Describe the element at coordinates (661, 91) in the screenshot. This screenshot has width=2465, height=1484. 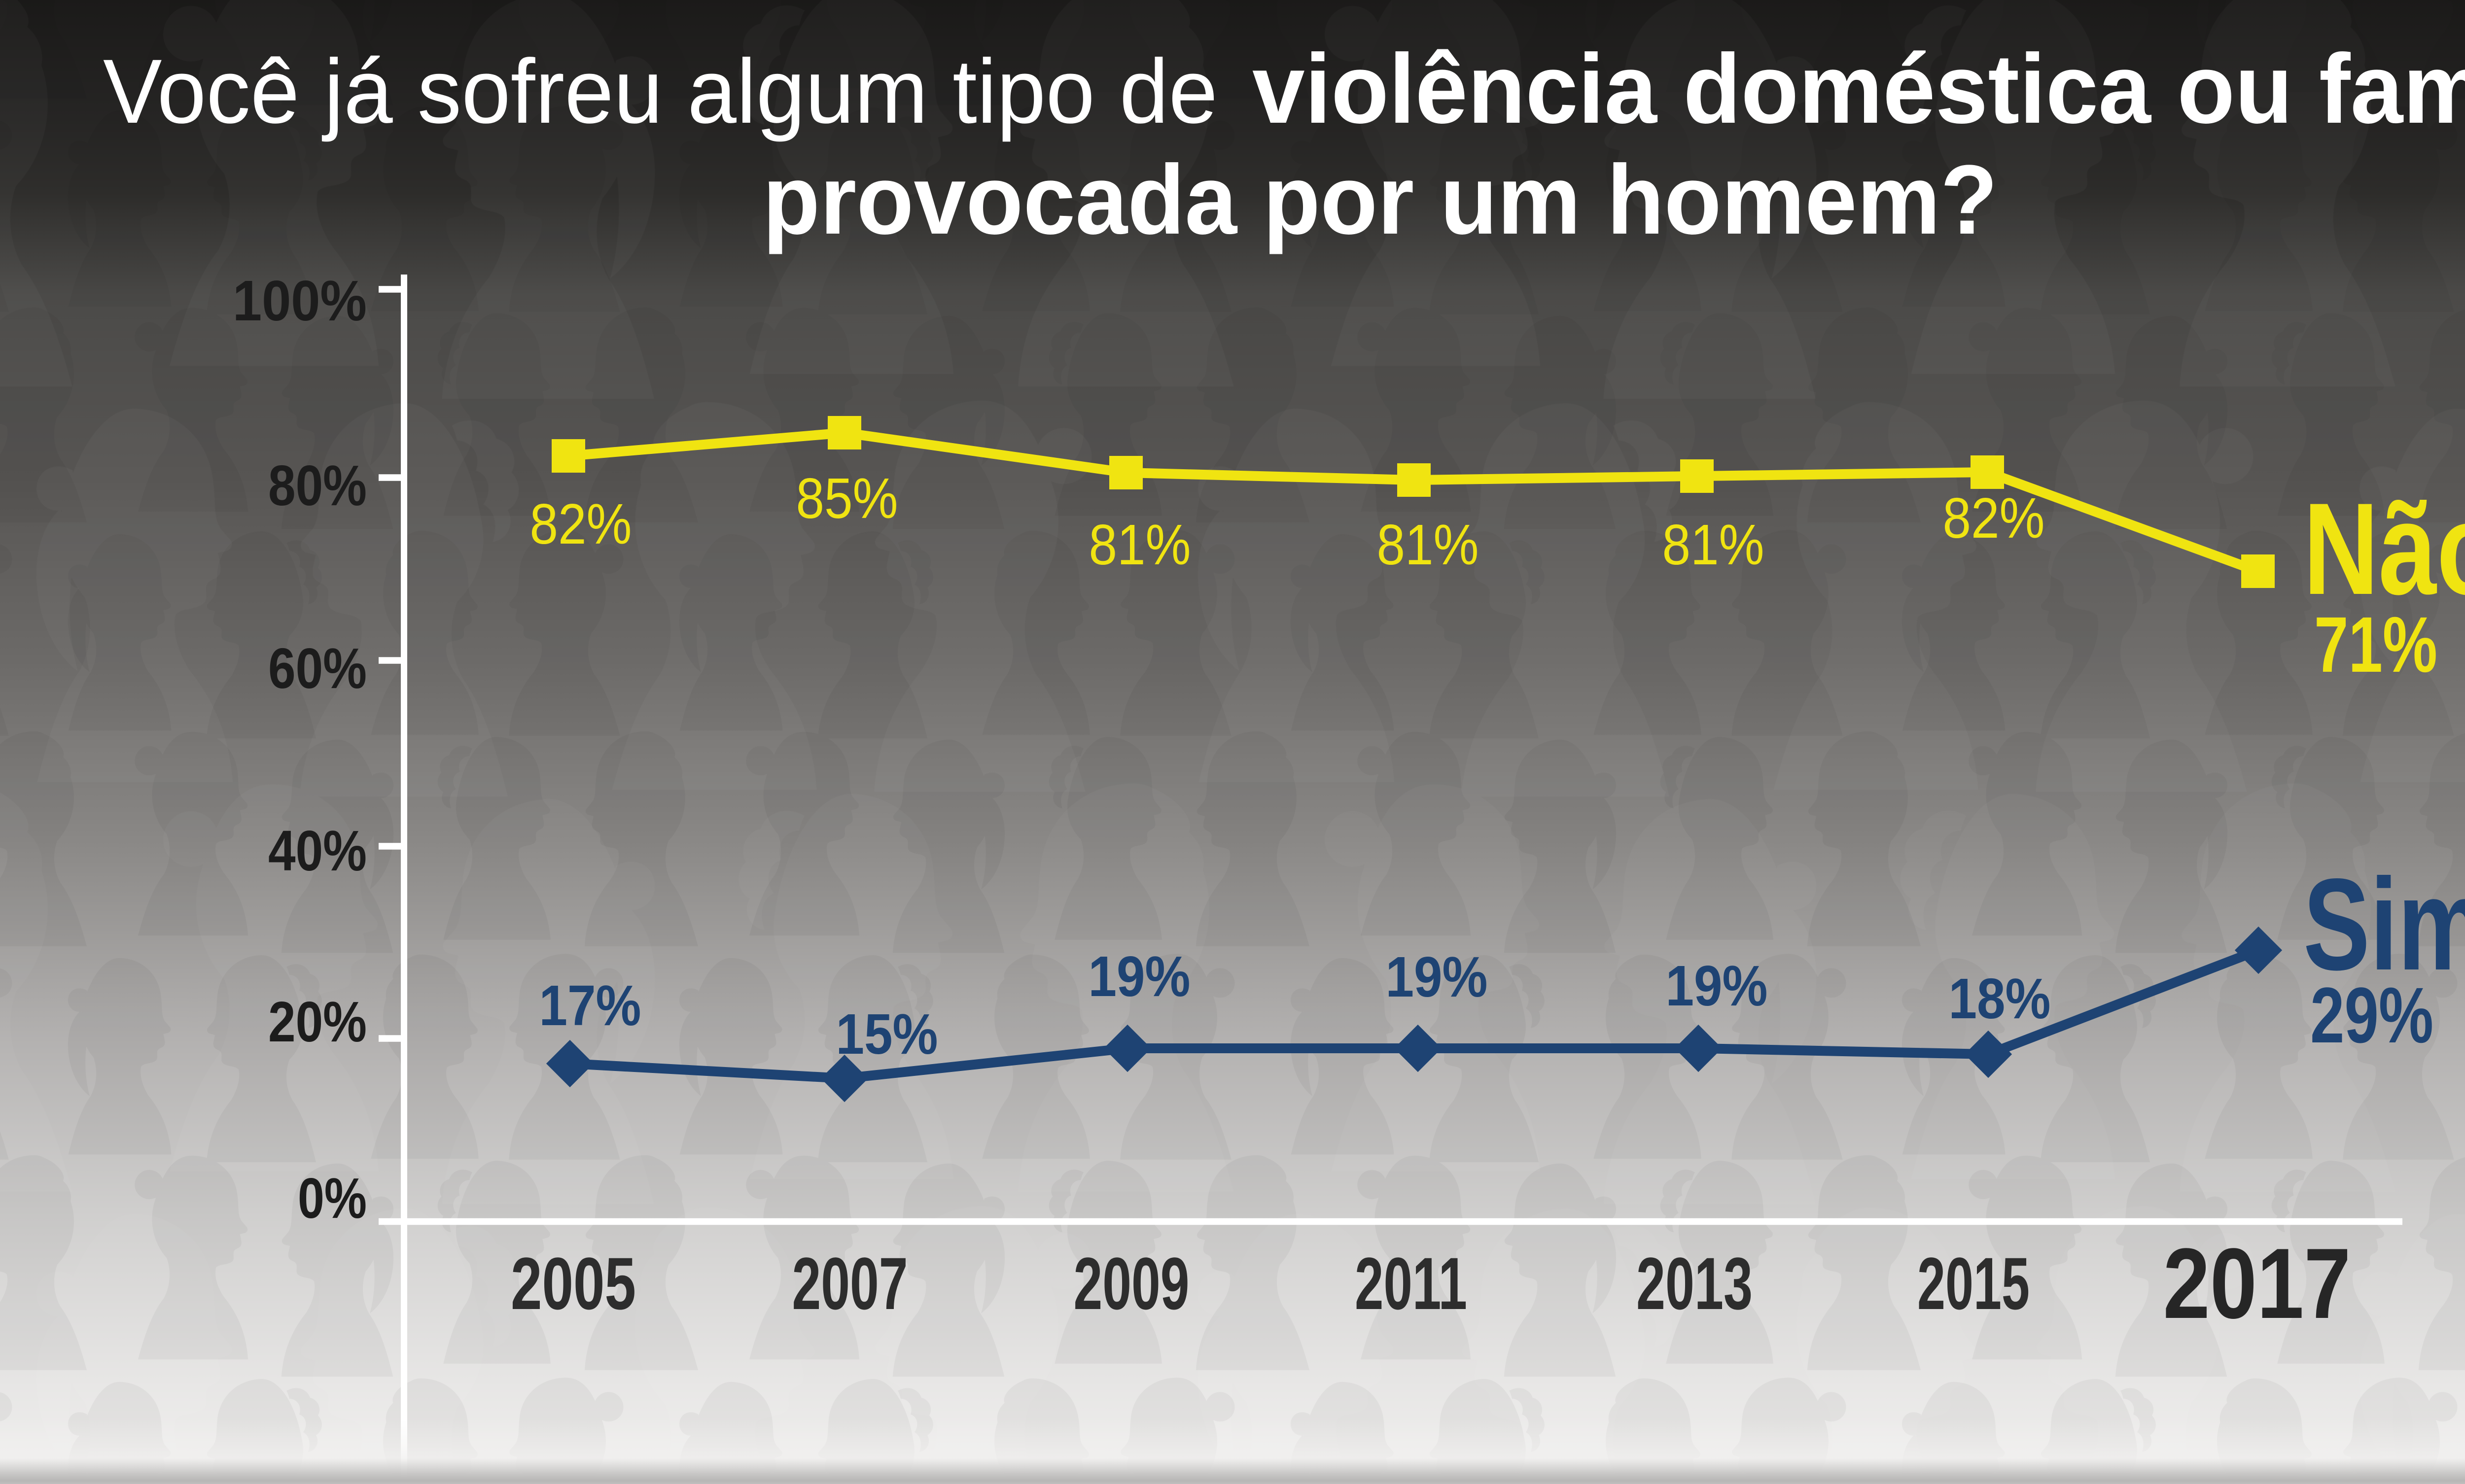
I see `svg-text: Você já sofreu algum tipo de` at that location.